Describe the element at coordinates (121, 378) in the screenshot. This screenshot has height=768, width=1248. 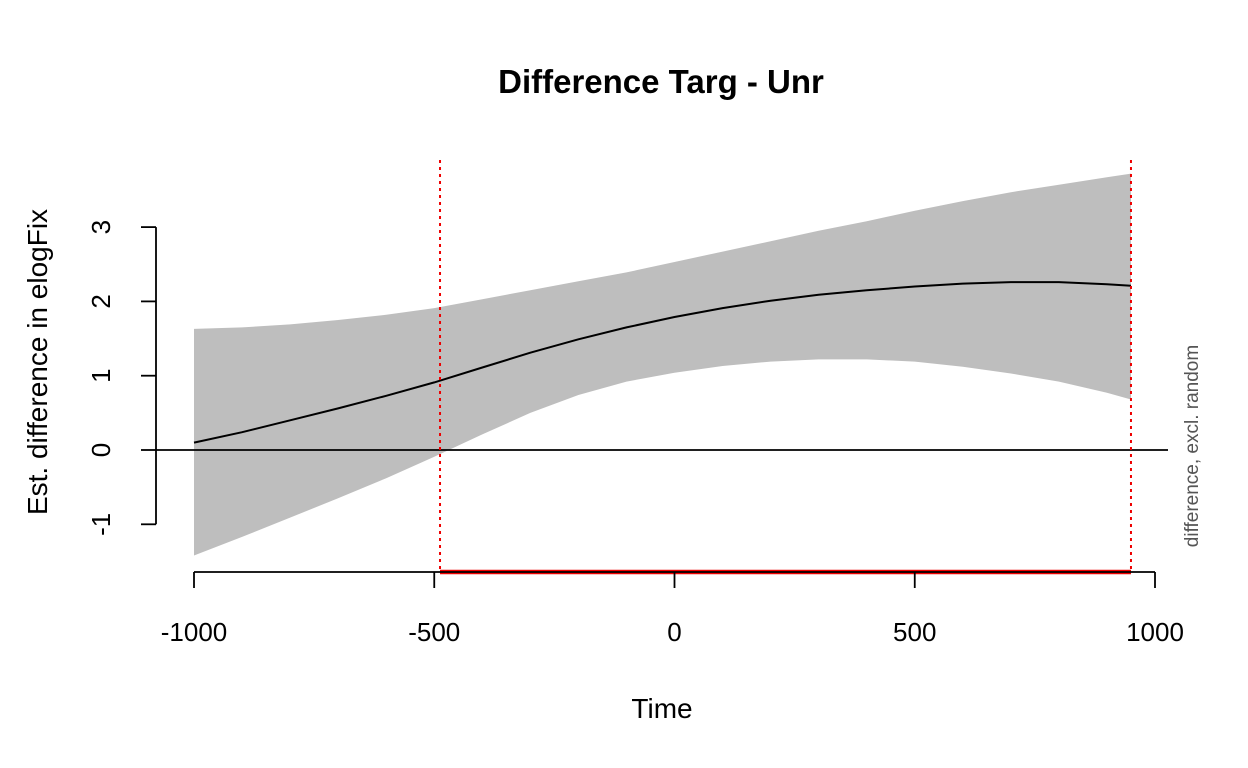
I see `y-axis: -1 0 1 2 3` at that location.